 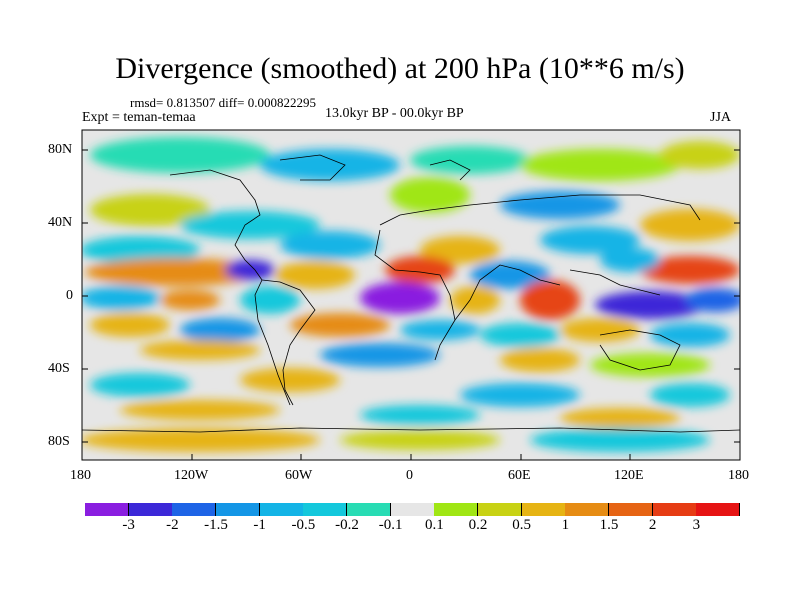 What do you see at coordinates (652, 525) in the screenshot?
I see `colorbar-tick-label: 2` at bounding box center [652, 525].